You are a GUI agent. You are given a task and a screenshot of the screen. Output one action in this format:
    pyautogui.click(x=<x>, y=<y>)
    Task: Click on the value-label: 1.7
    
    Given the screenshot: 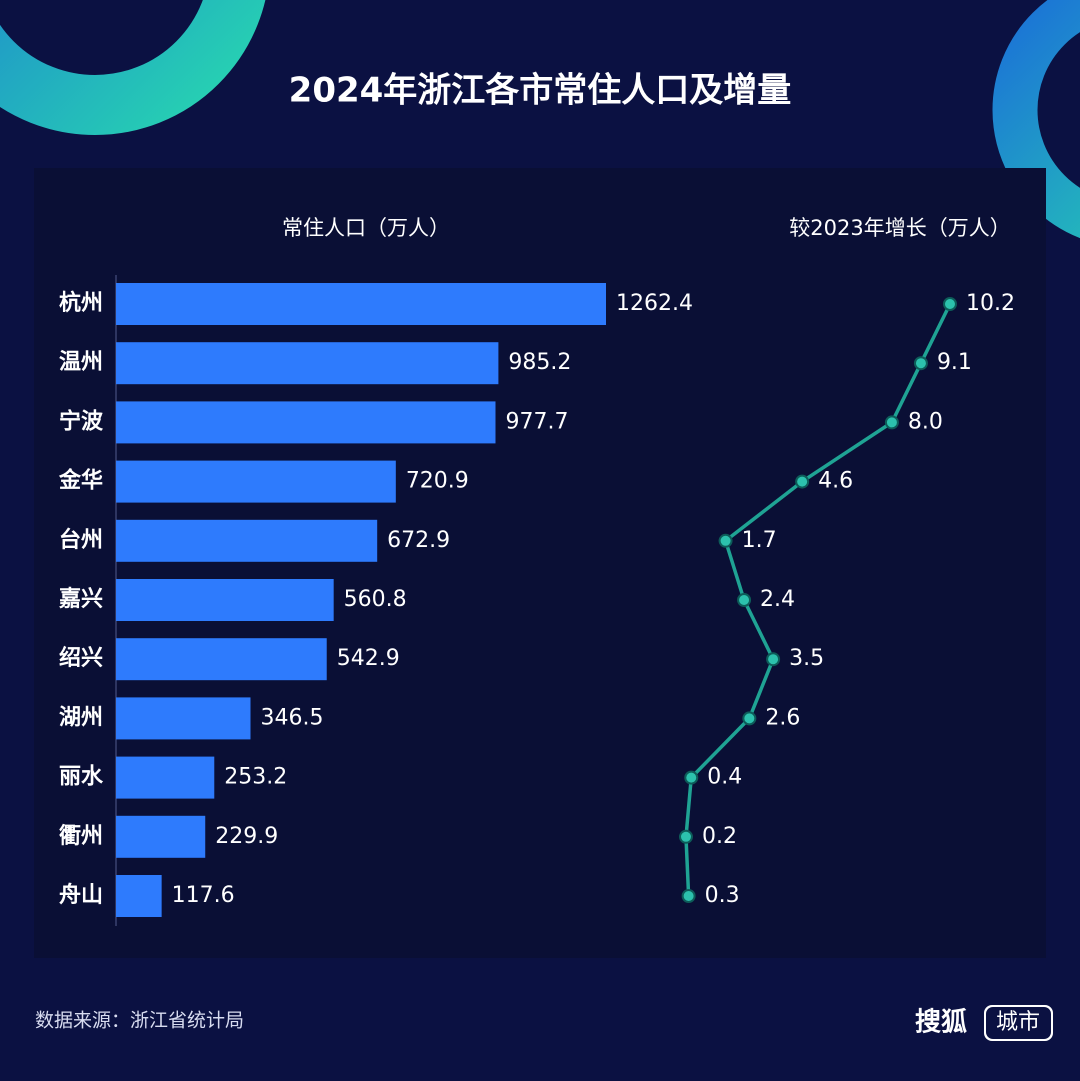 What is the action you would take?
    pyautogui.click(x=759, y=540)
    